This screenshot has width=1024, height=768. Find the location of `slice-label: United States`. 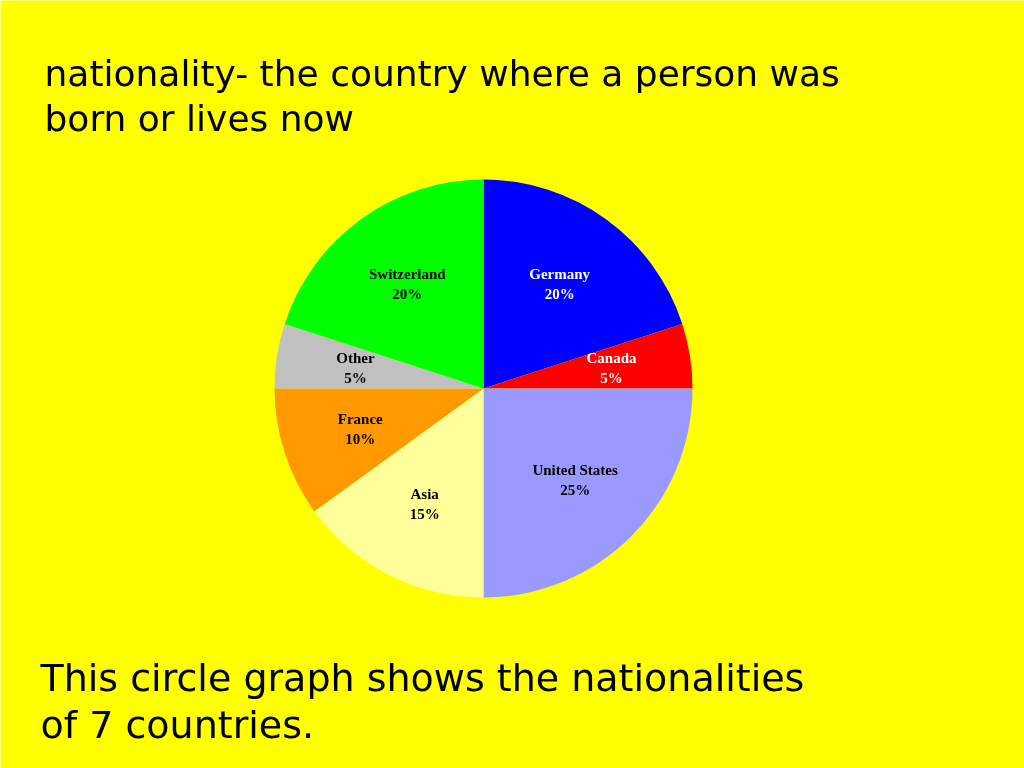

slice-label: United States is located at coordinates (575, 470).